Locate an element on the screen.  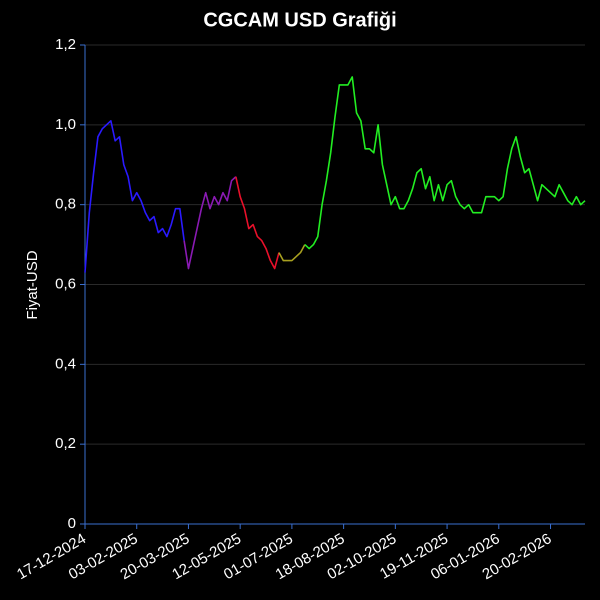
y-tick-label: 0,8 is located at coordinates (65, 204).